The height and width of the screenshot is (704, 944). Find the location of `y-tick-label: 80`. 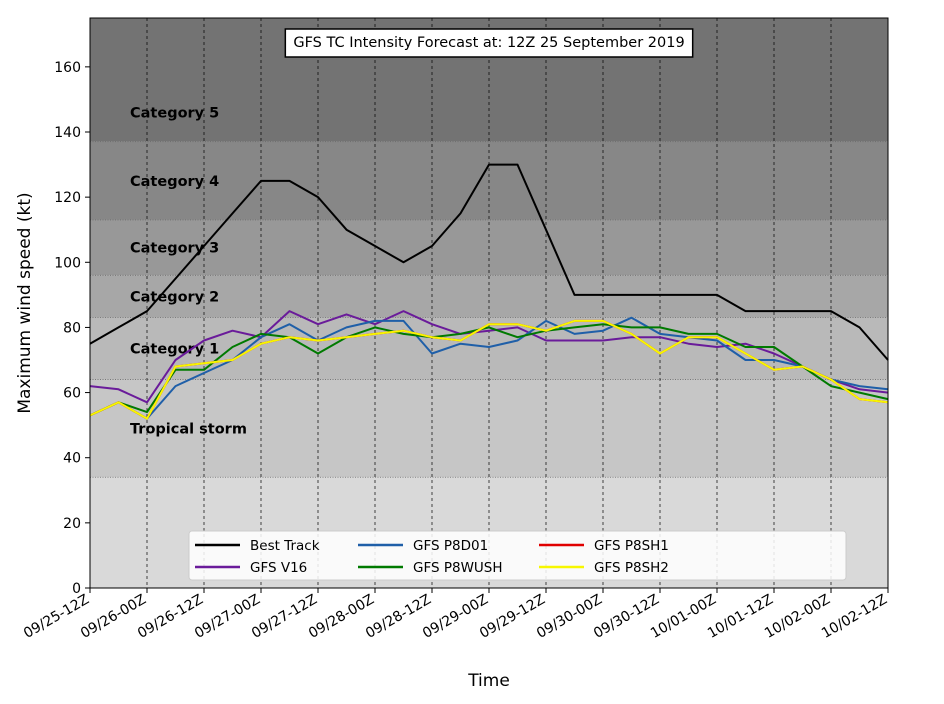

y-tick-label: 80 is located at coordinates (72, 328).